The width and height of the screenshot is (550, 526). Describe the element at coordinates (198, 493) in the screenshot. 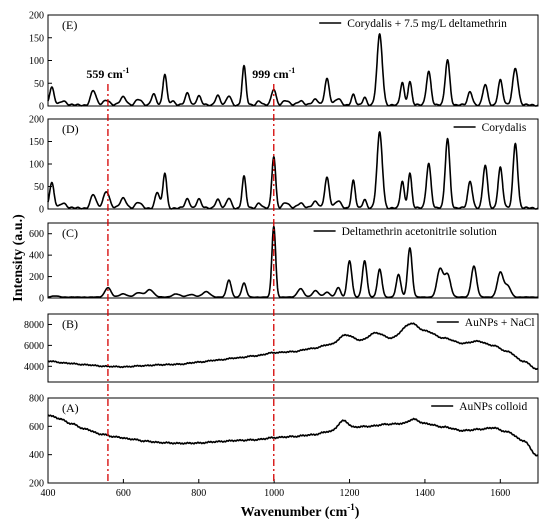

I see `x-tick-label: 800` at that location.